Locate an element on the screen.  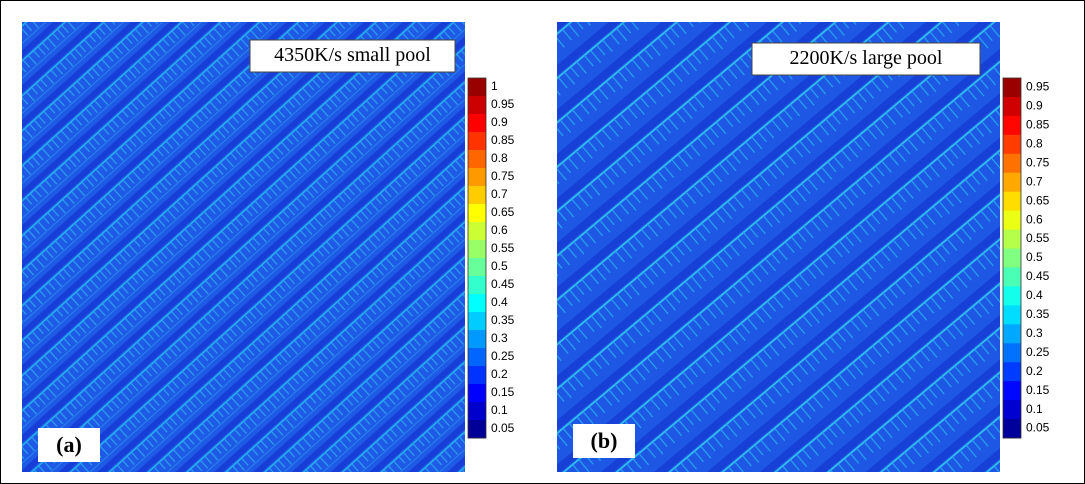
panel-title: 4350K/s small pool is located at coordinates (352, 55).